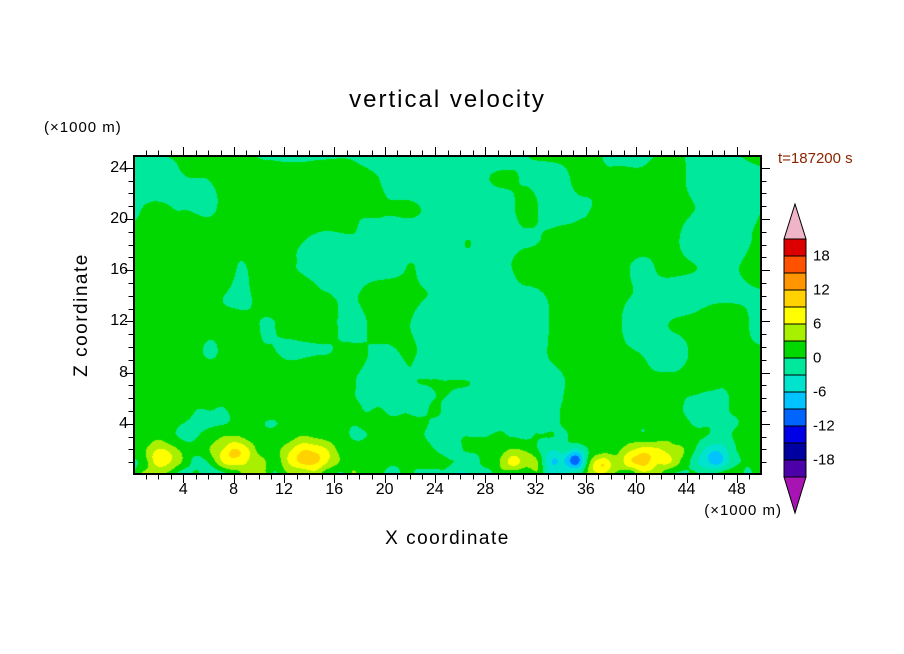 The image size is (904, 654). What do you see at coordinates (817, 358) in the screenshot?
I see `colorbar-label: 0` at bounding box center [817, 358].